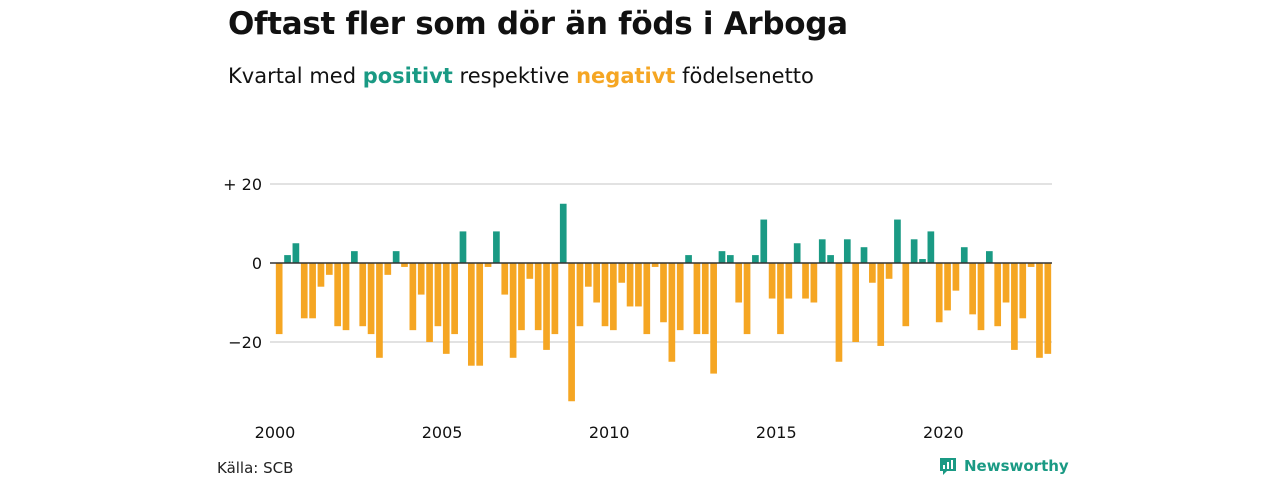 The height and width of the screenshot is (480, 1280). I want to click on y-tick-label: −20, so click(245, 342).